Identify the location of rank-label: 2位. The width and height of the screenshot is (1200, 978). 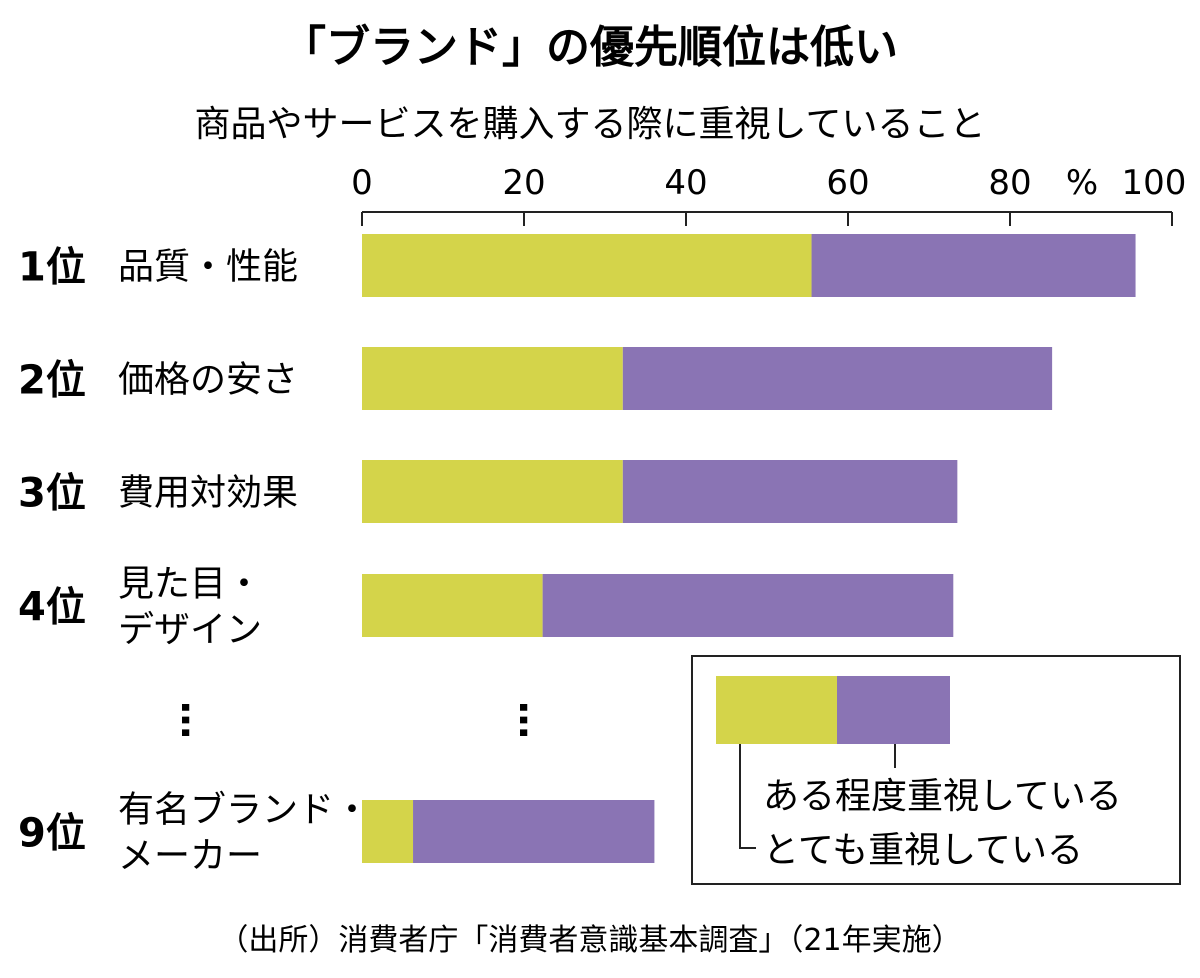
(52, 381).